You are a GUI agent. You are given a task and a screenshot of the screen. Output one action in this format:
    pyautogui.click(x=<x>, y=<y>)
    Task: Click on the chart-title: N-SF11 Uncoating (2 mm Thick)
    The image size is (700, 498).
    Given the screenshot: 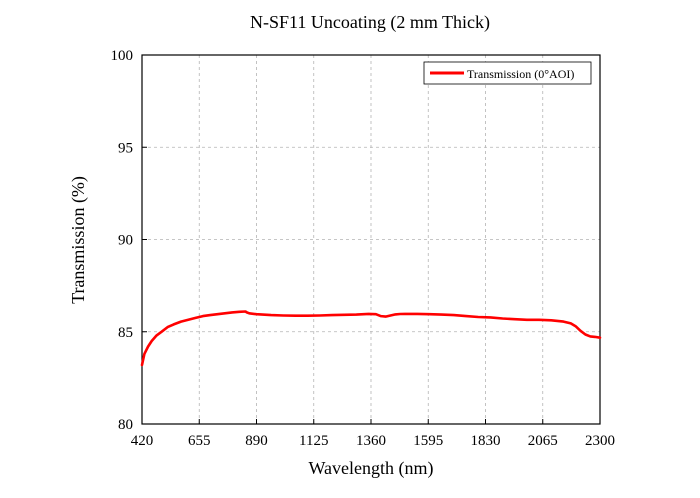 What is the action you would take?
    pyautogui.click(x=370, y=22)
    